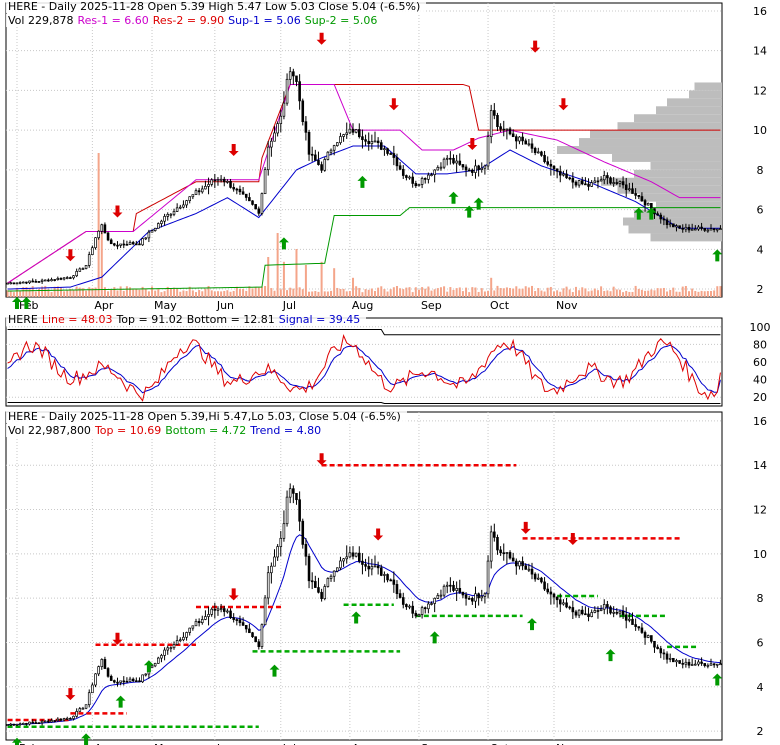 The width and height of the screenshot is (780, 745). I want to click on bottom-ytick-5: 12, so click(760, 510).